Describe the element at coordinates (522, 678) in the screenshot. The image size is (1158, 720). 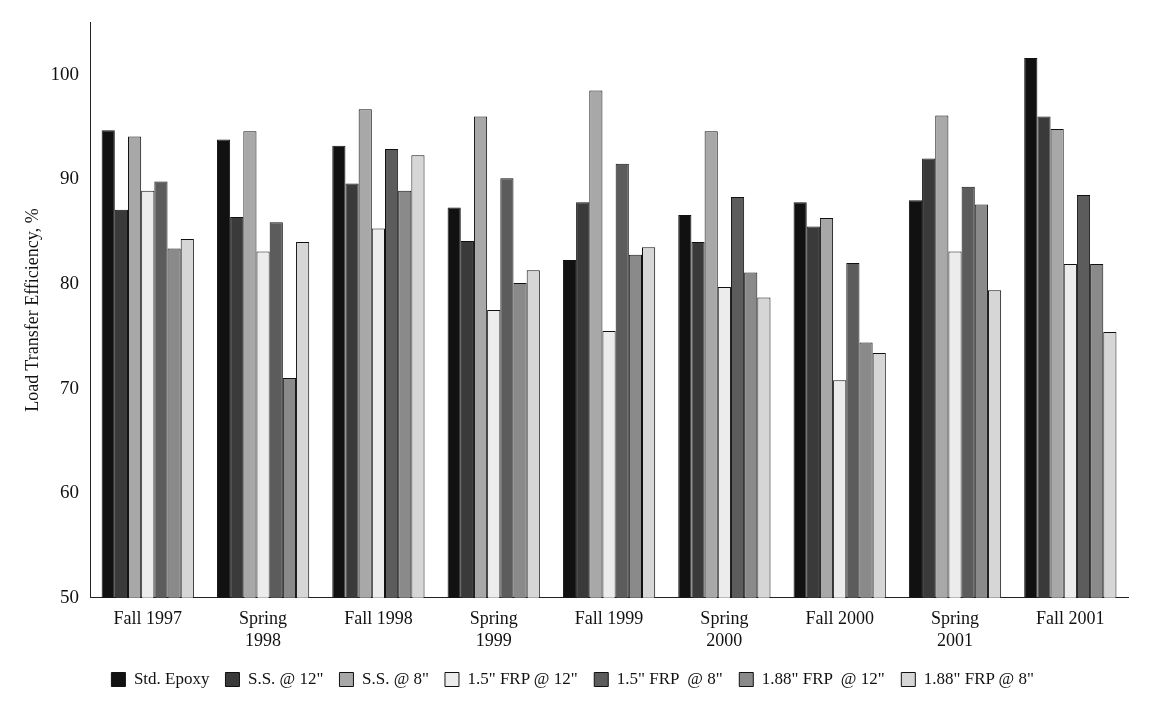
I see `legend-label: 1.5" FRP @ 12"` at that location.